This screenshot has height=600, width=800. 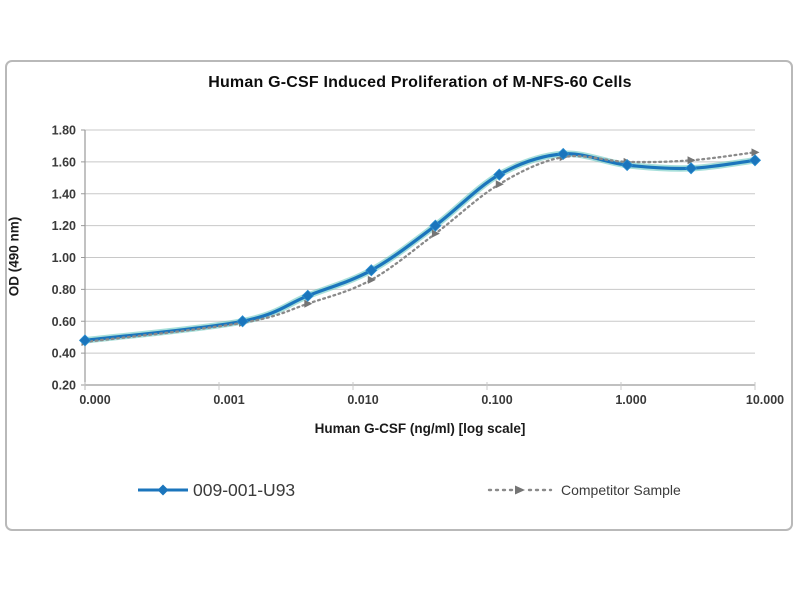 What do you see at coordinates (228, 400) in the screenshot?
I see `x-tick-label: 0.001` at bounding box center [228, 400].